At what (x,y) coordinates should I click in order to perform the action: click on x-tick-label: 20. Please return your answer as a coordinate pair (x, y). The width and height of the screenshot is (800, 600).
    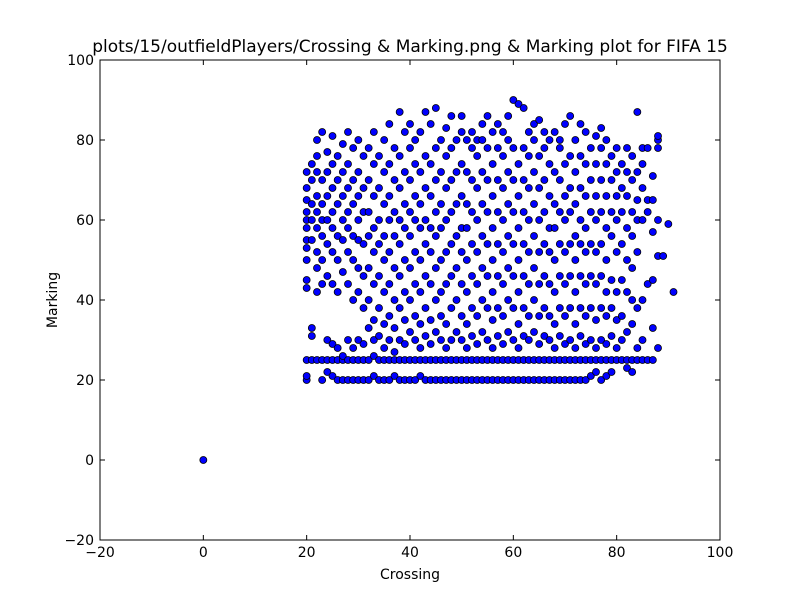
    Looking at the image, I should click on (307, 553).